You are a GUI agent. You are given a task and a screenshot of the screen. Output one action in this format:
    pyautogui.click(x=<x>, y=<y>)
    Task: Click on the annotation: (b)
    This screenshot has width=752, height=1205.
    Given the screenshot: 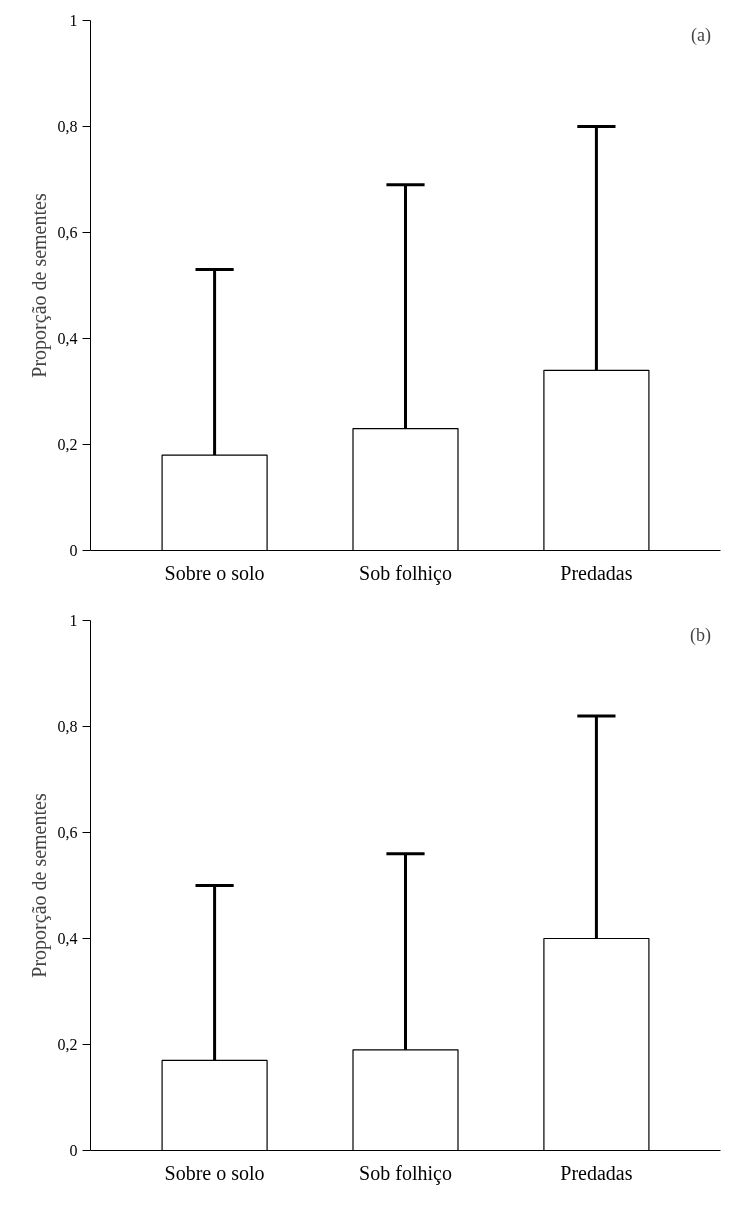 What is the action you would take?
    pyautogui.click(x=700, y=635)
    